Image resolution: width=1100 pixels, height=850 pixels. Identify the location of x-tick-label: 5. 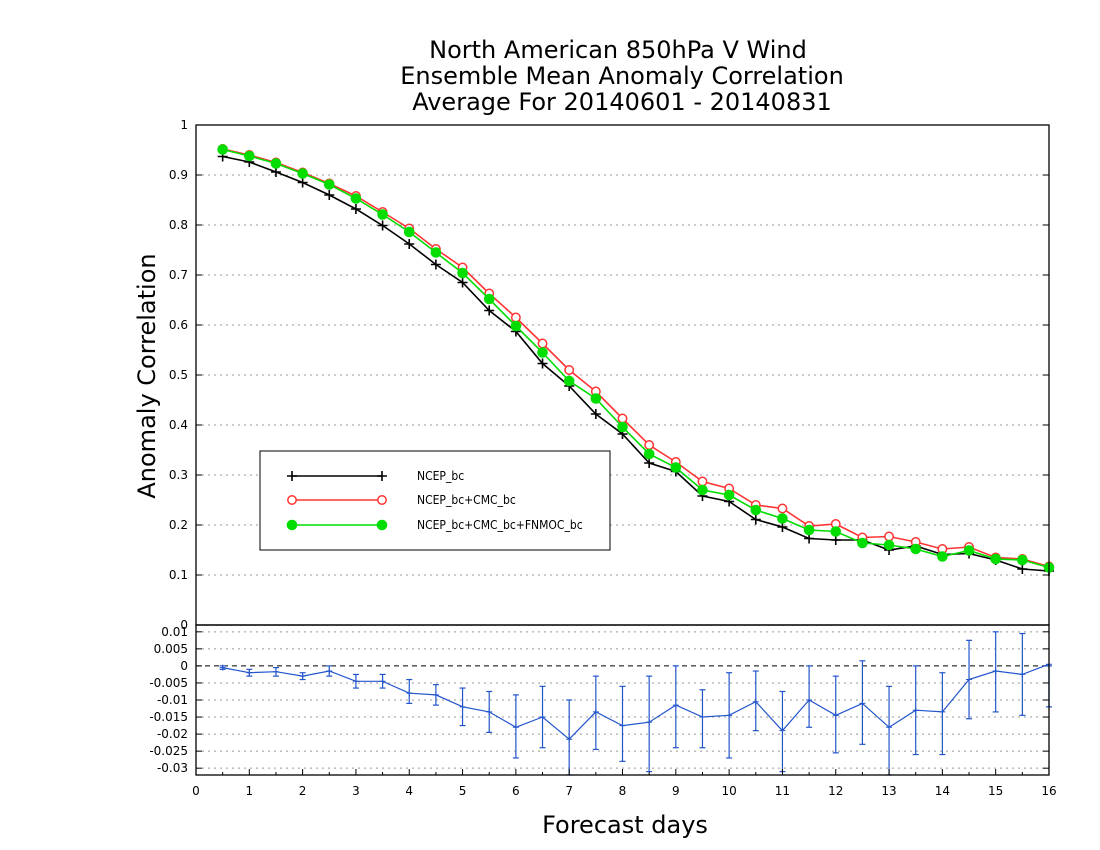
(463, 791).